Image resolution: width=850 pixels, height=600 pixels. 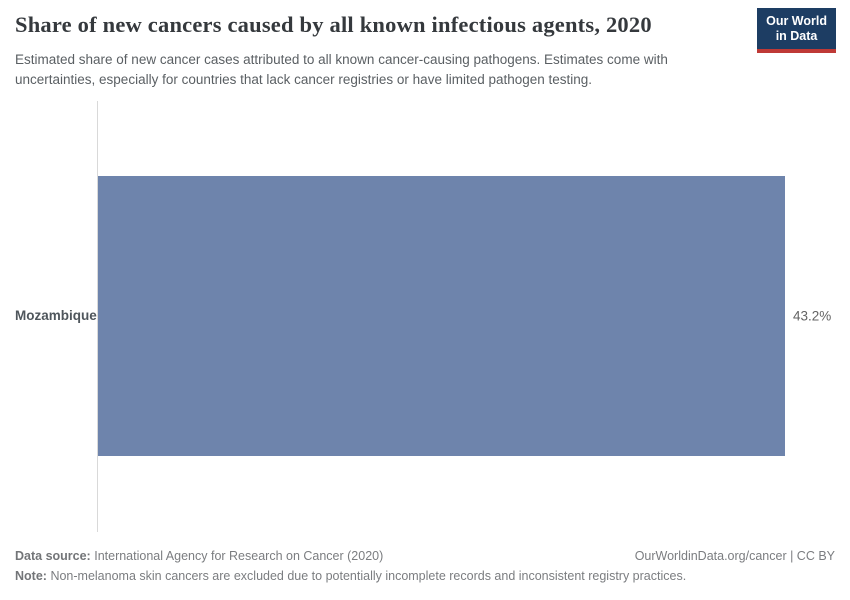 I want to click on attribution-link: OurWorldinData.org/cancer | CC BY, so click(x=734, y=556).